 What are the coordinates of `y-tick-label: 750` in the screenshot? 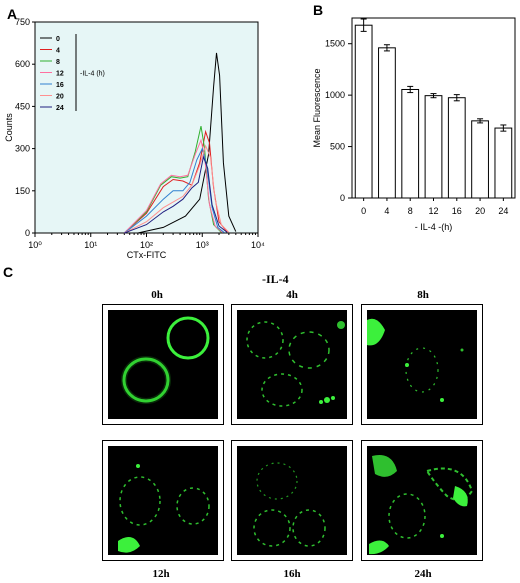 It's located at (22, 22).